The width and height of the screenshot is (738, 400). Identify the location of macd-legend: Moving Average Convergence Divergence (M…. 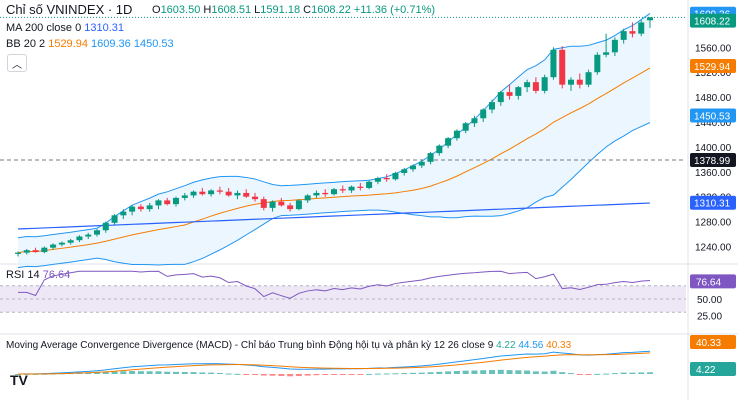
(289, 345).